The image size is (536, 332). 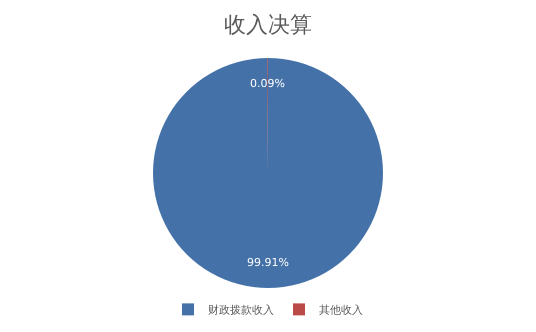 What do you see at coordinates (341, 310) in the screenshot?
I see `legend-label: 其他收入` at bounding box center [341, 310].